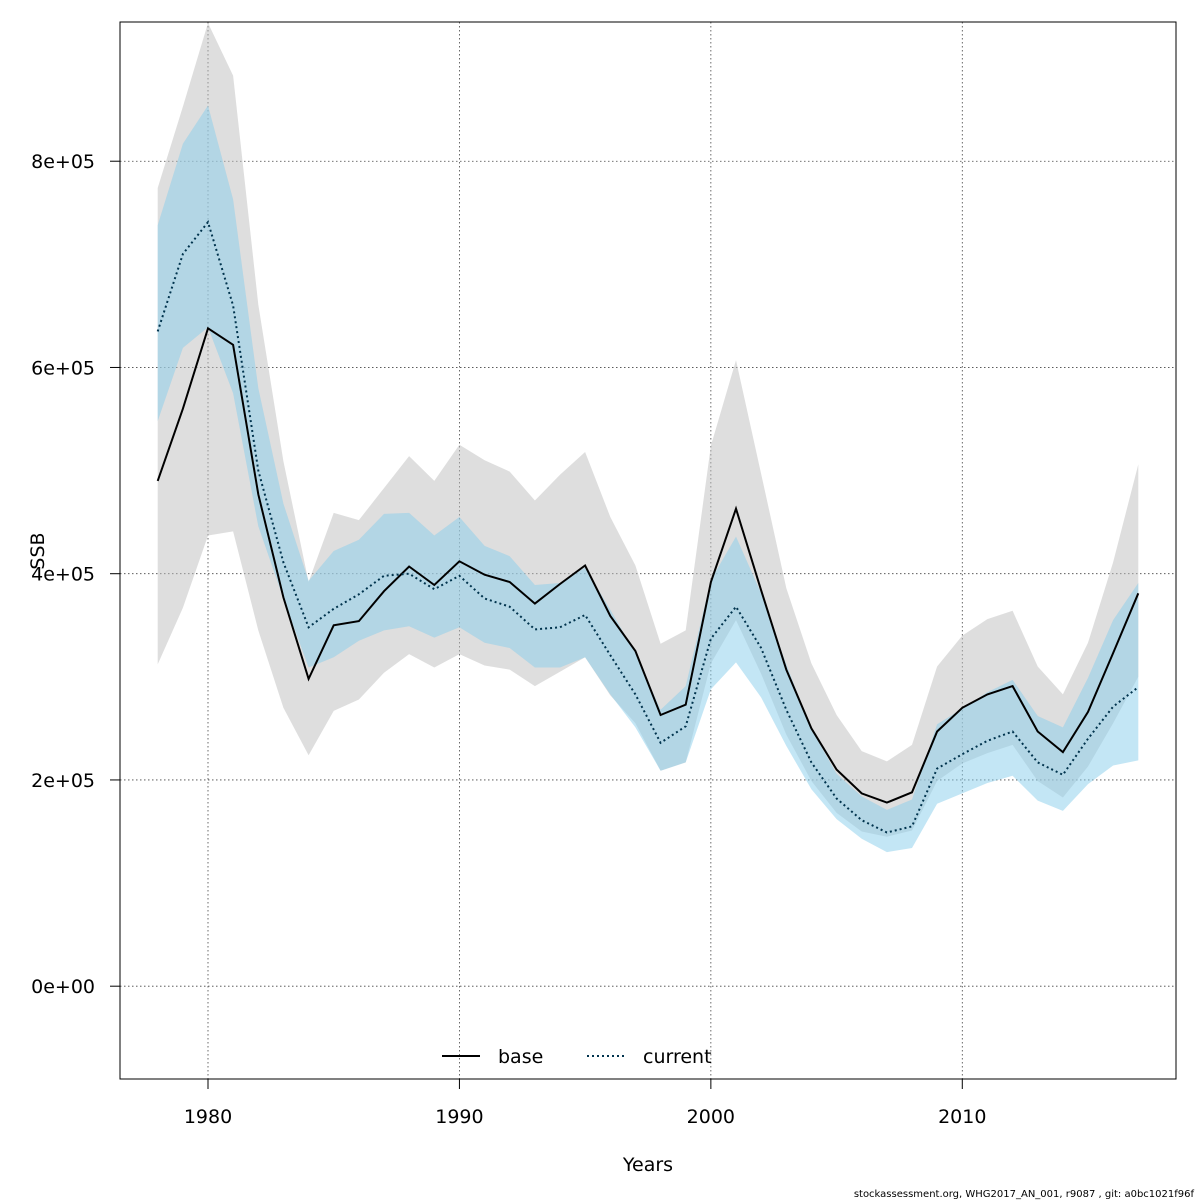 The image size is (1200, 1200). What do you see at coordinates (677, 1057) in the screenshot?
I see `legend-label-current: current` at bounding box center [677, 1057].